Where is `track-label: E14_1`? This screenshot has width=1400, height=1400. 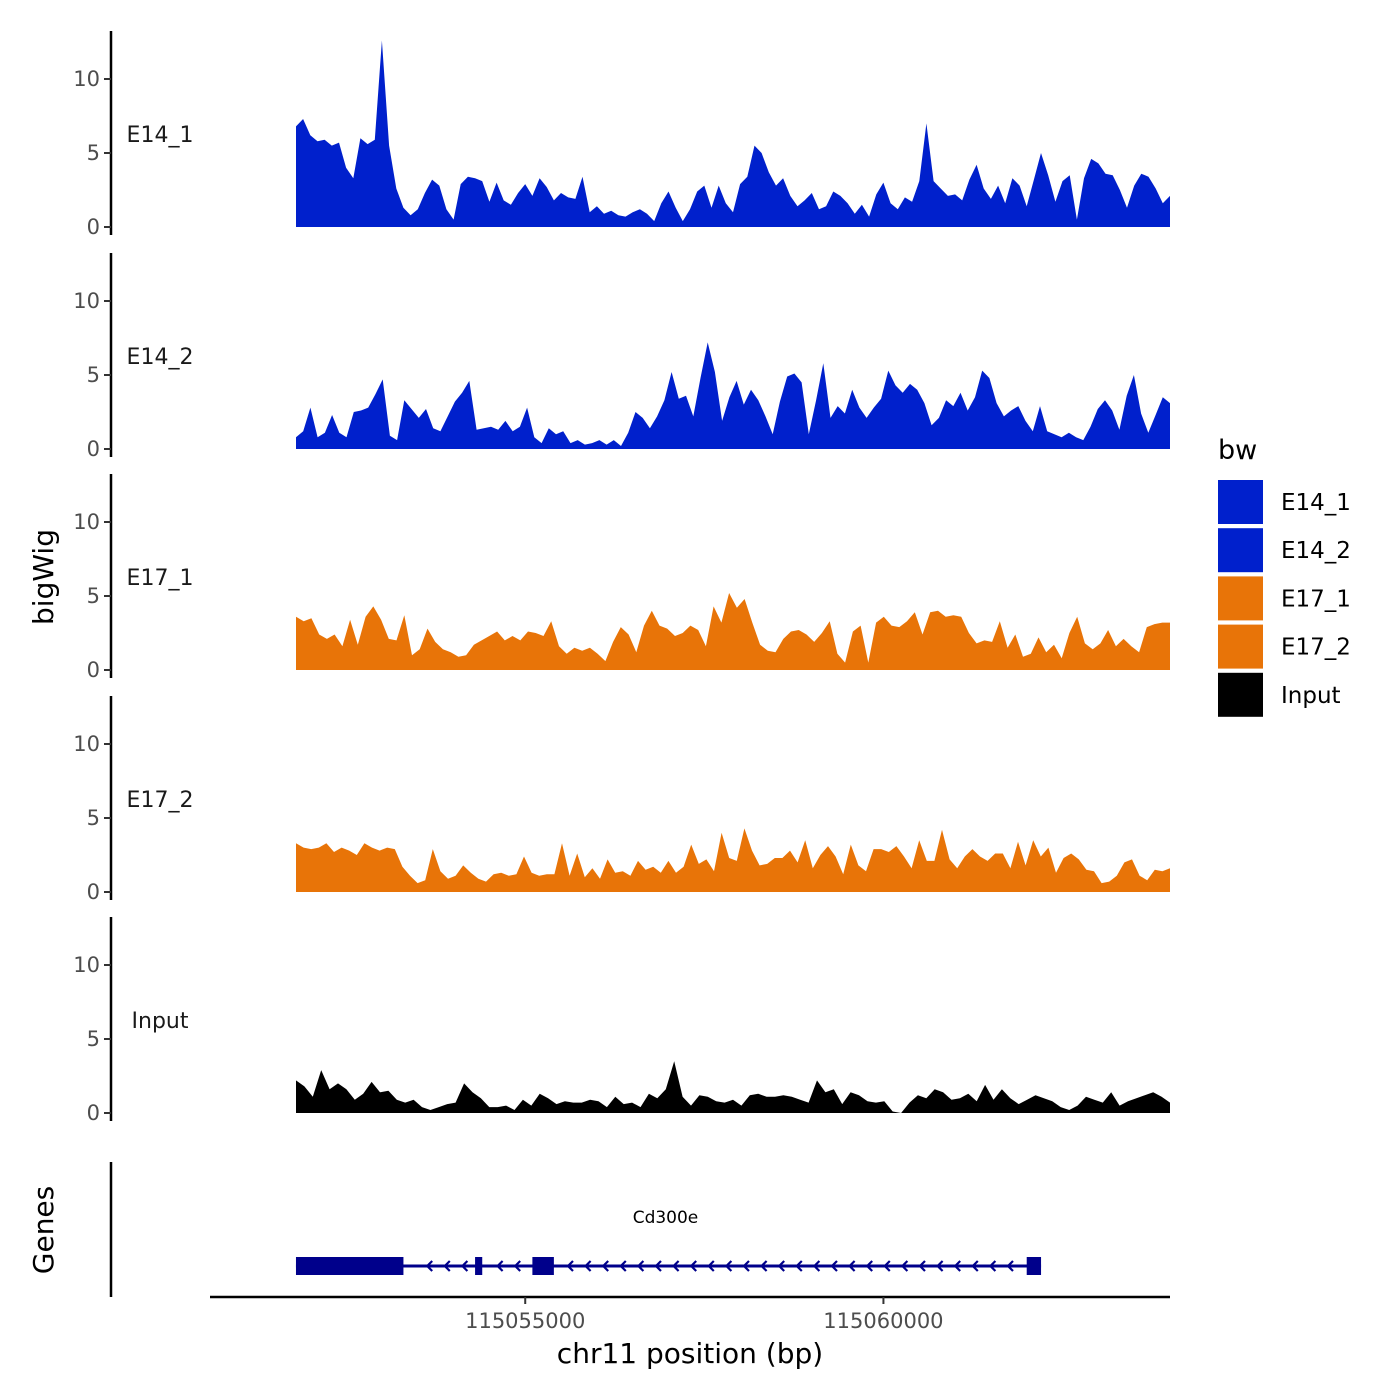
track-label: E14_1 is located at coordinates (160, 135).